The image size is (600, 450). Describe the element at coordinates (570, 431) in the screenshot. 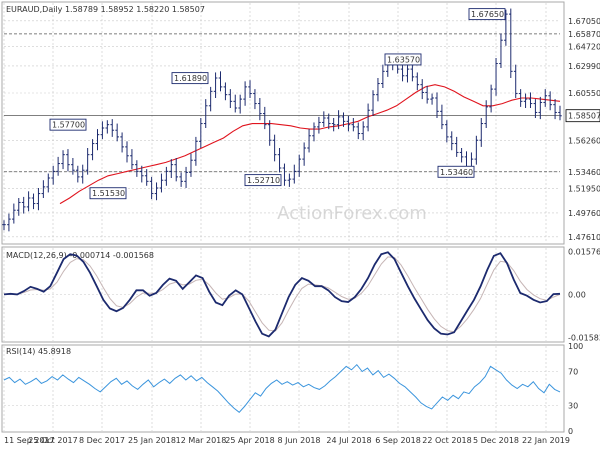

I see `rsi-tick-label: 0` at that location.